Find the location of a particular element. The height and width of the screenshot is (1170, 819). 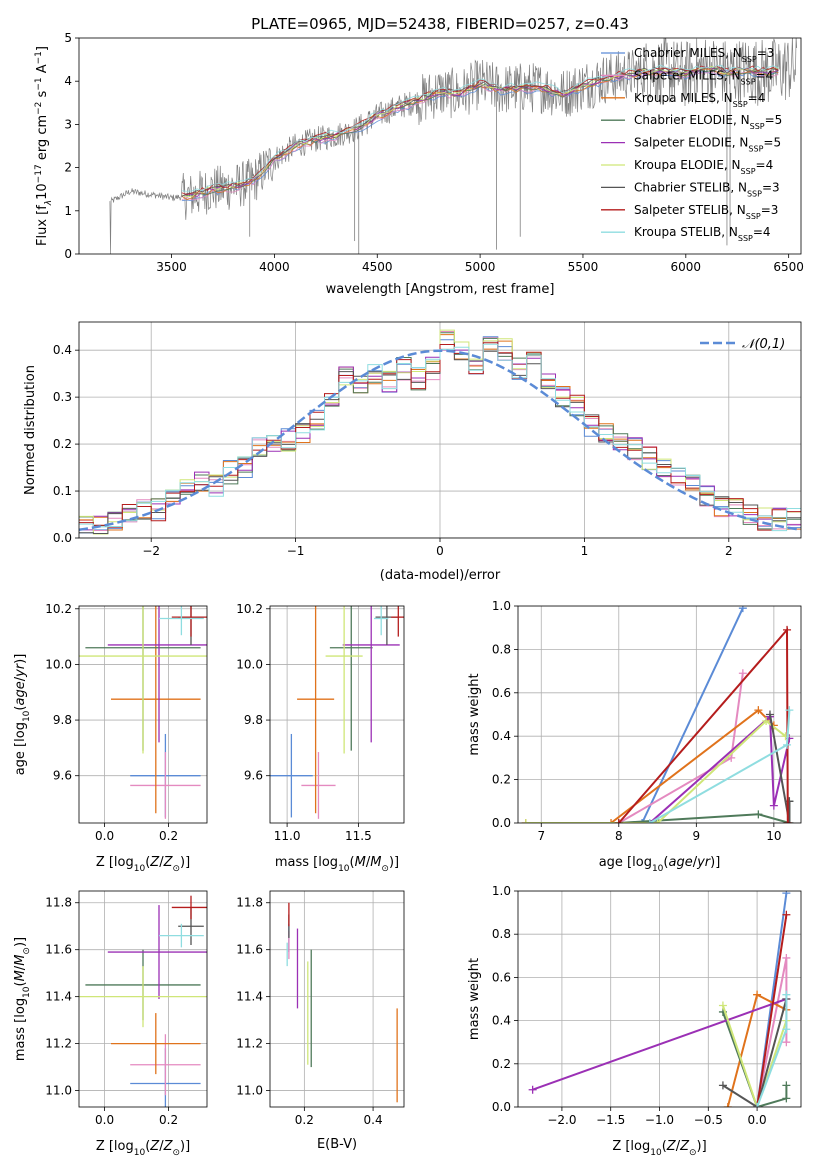

plot-area-age-vs-mass is located at coordinates (337, 714).